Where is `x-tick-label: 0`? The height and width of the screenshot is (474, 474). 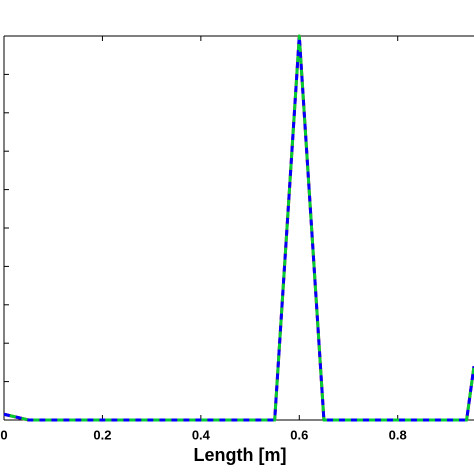
x-tick-label: 0 is located at coordinates (3, 434).